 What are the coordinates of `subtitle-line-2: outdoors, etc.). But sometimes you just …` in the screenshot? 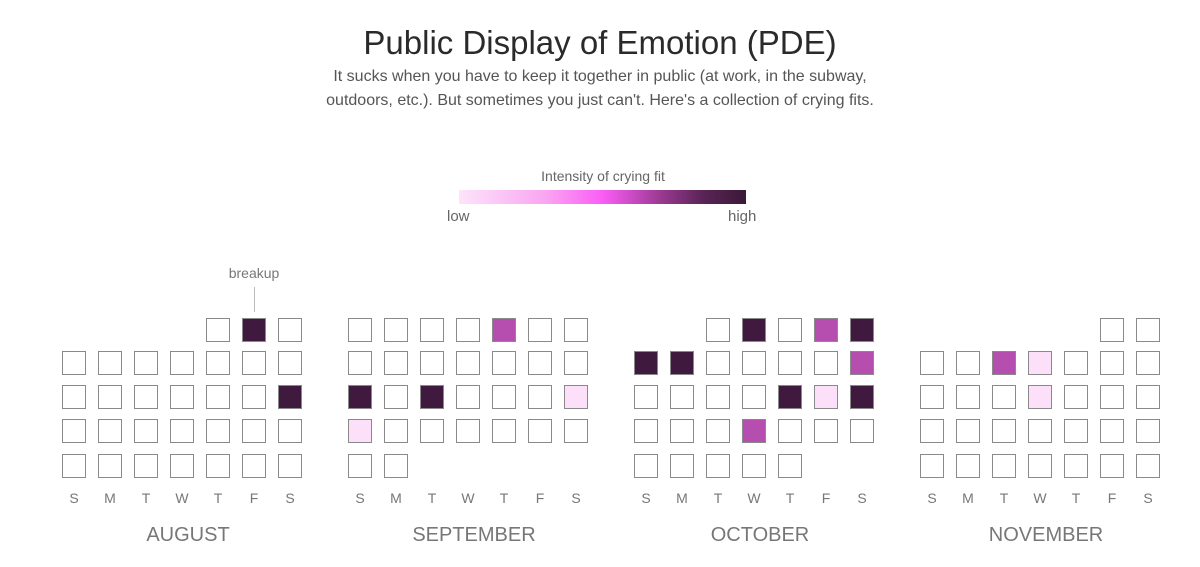 It's located at (600, 100).